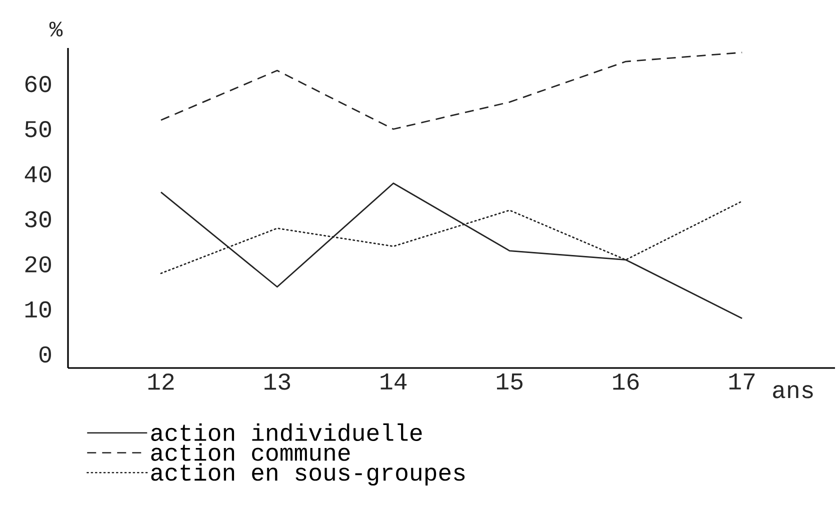 The height and width of the screenshot is (525, 840). What do you see at coordinates (45, 354) in the screenshot?
I see `y-tick-label: 0` at bounding box center [45, 354].